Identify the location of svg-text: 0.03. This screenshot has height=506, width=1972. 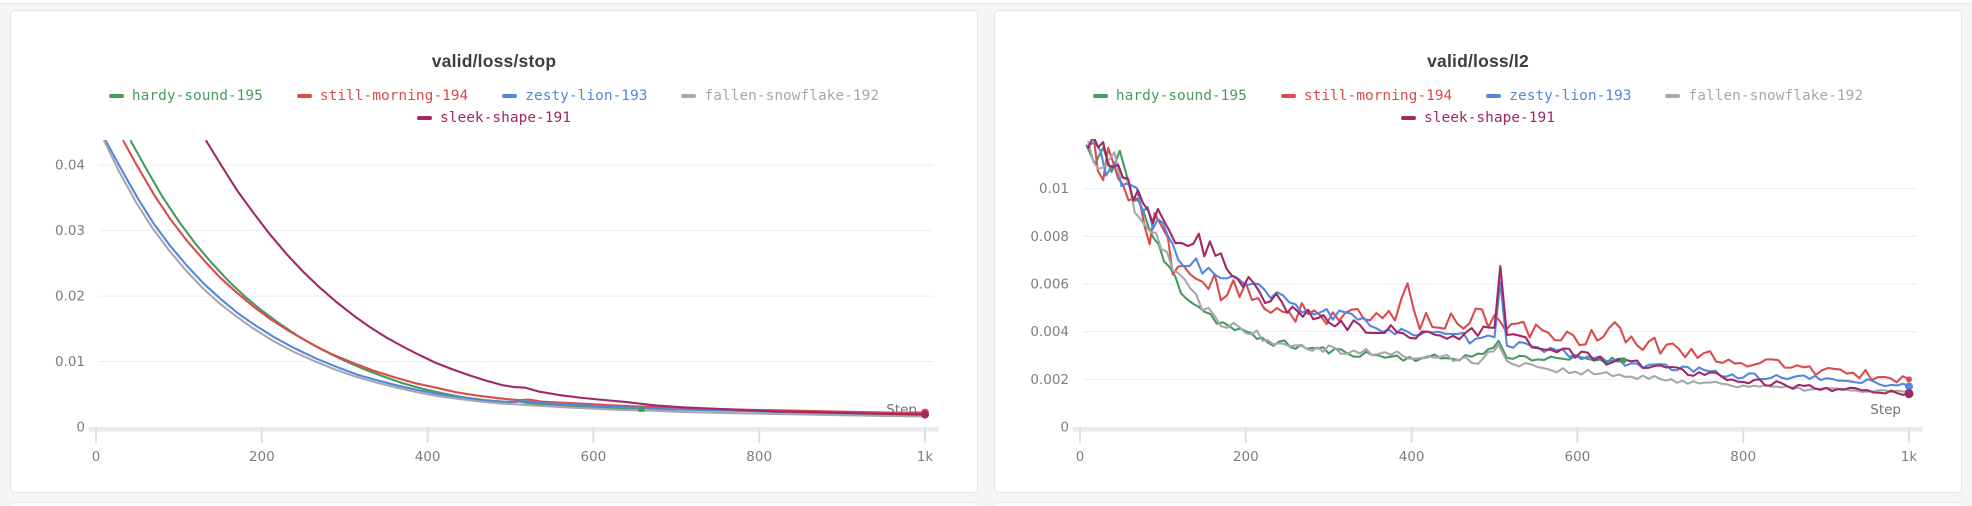
(70, 231).